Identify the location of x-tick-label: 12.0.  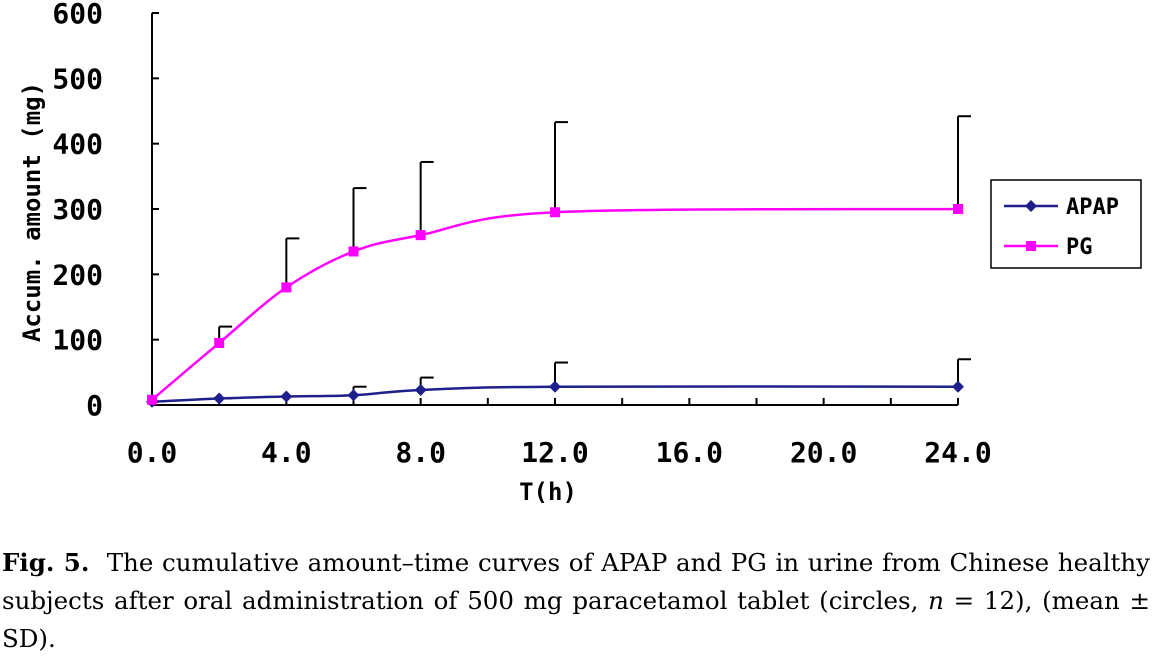
(554, 452).